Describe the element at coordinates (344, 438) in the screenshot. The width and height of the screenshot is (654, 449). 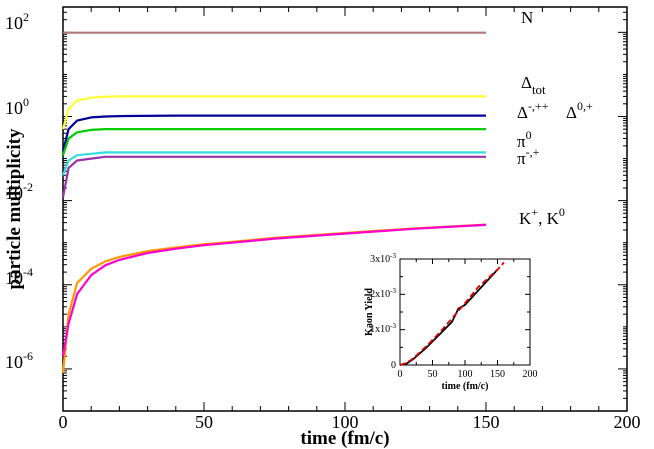
I see `x-axis-title: time (fm/c)` at that location.